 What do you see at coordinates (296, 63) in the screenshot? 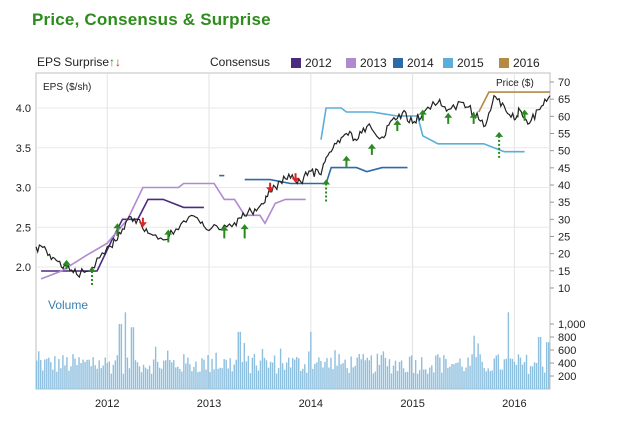
I see `legend-swatch-2012` at bounding box center [296, 63].